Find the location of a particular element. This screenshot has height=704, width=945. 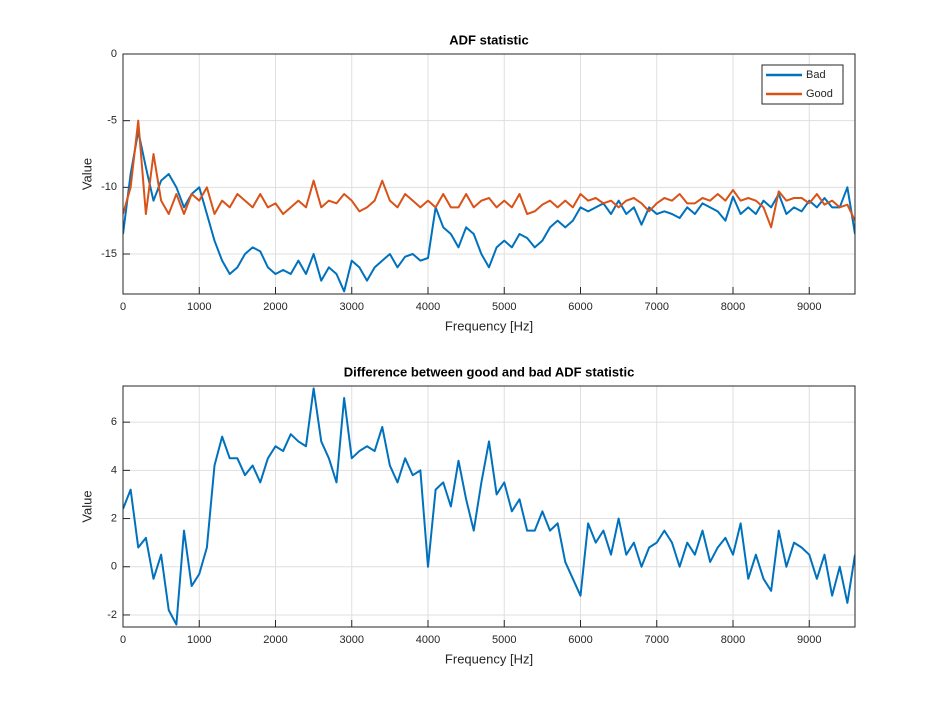

legend-box is located at coordinates (802, 84).